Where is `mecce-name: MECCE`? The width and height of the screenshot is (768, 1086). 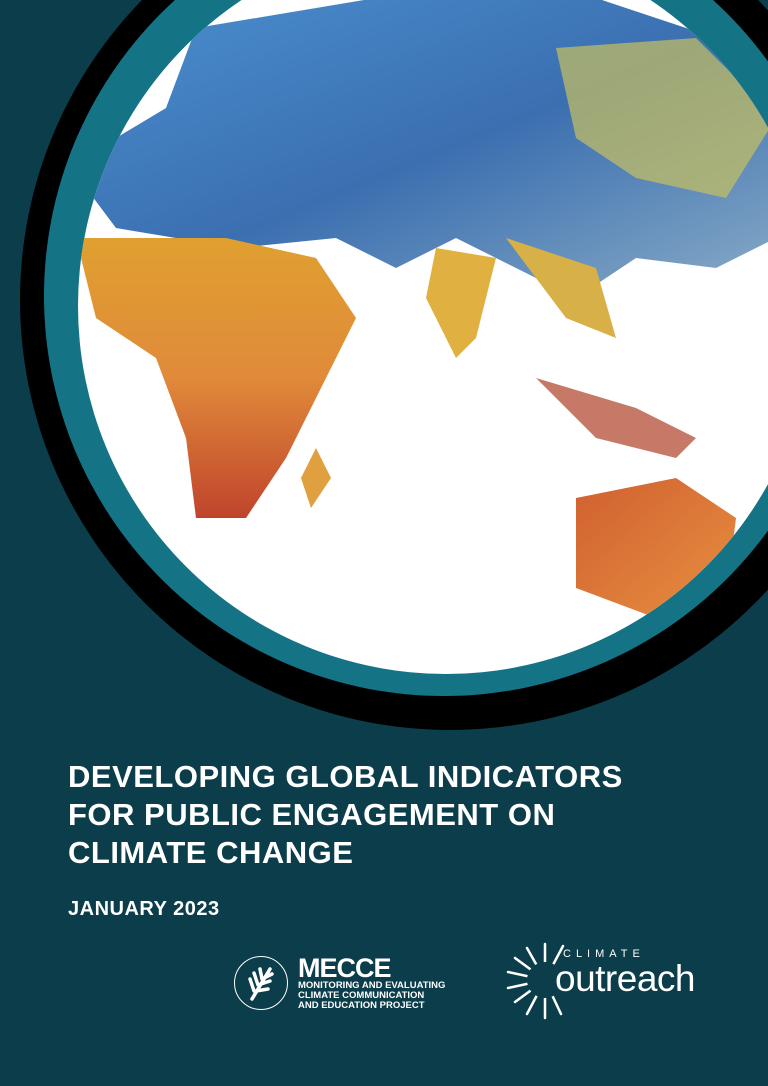 mecce-name: MECCE is located at coordinates (345, 968).